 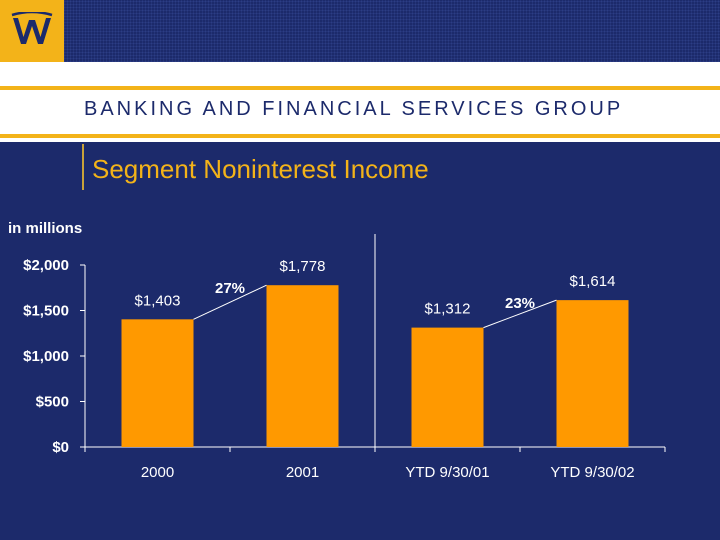 What do you see at coordinates (46, 311) in the screenshot?
I see `y-tick-label: $1,500` at bounding box center [46, 311].